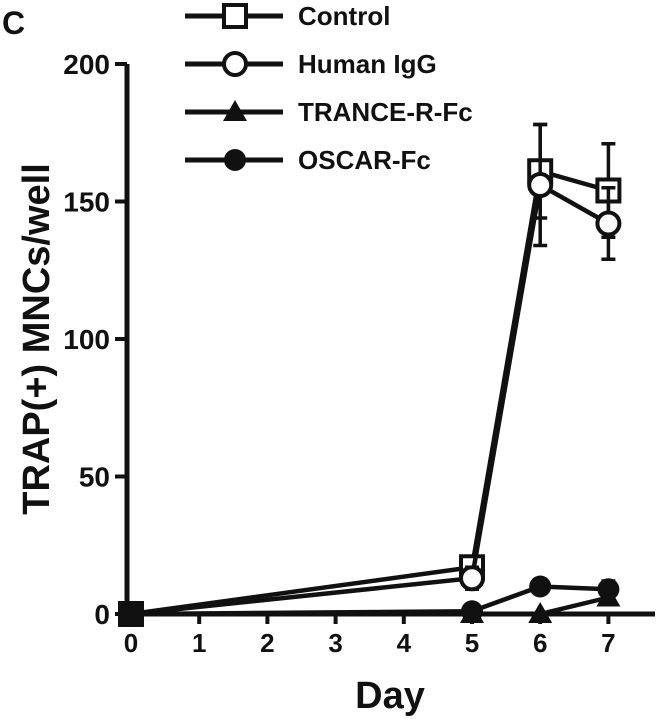  What do you see at coordinates (335, 643) in the screenshot?
I see `x-tick-label: 3` at bounding box center [335, 643].